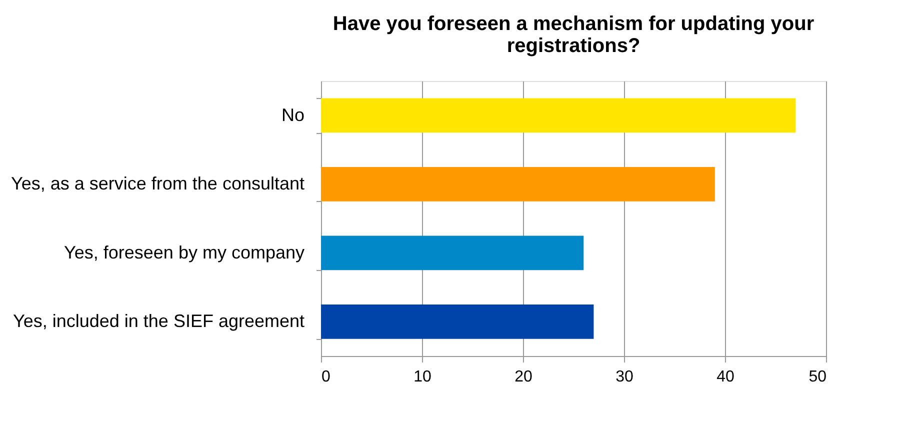 This screenshot has width=922, height=445. I want to click on y-tick-label: Yes, included in the SIEF agreement, so click(158, 321).